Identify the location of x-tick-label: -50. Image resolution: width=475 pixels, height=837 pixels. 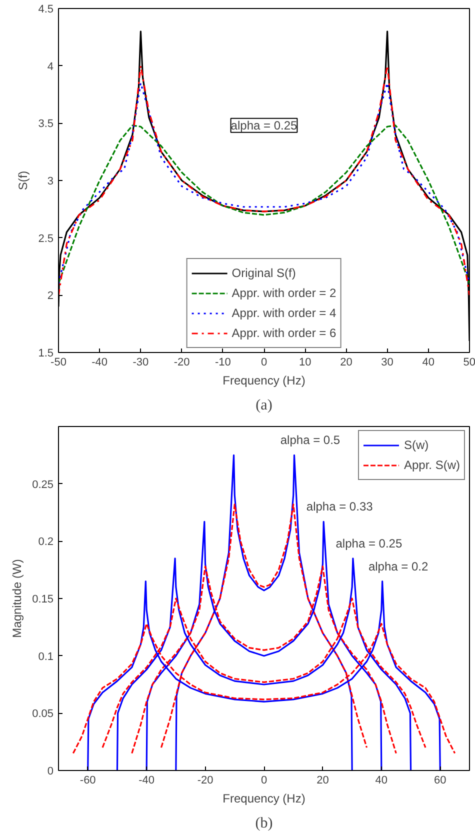
(58, 362).